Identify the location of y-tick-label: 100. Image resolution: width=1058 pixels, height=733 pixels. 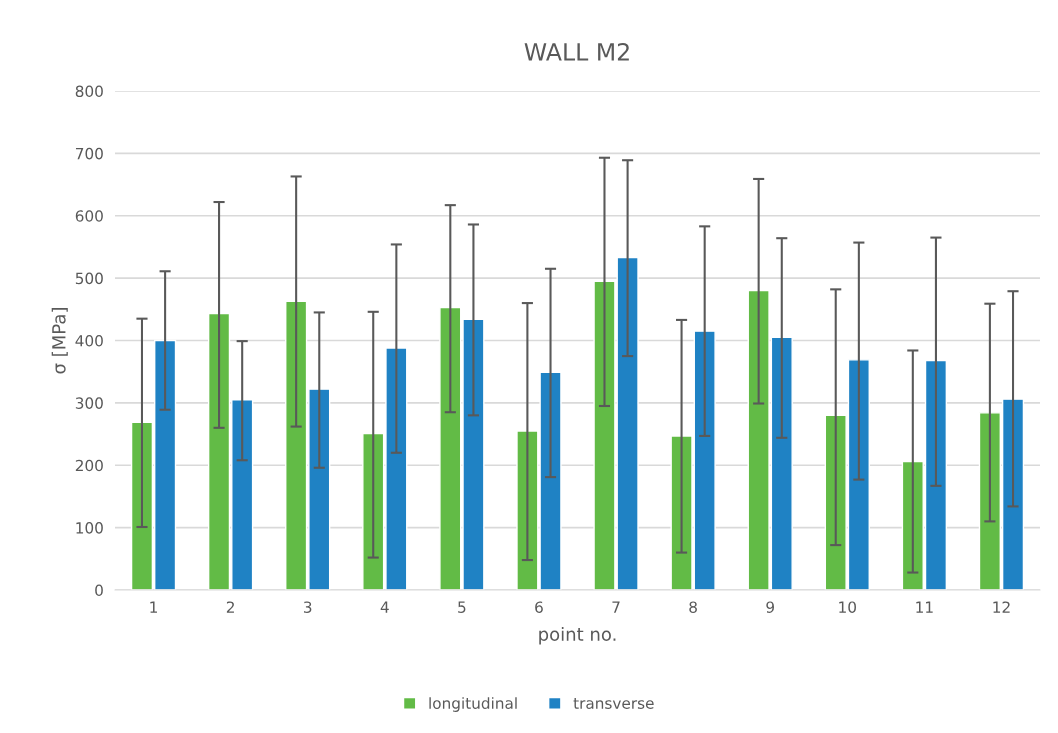
(89, 528).